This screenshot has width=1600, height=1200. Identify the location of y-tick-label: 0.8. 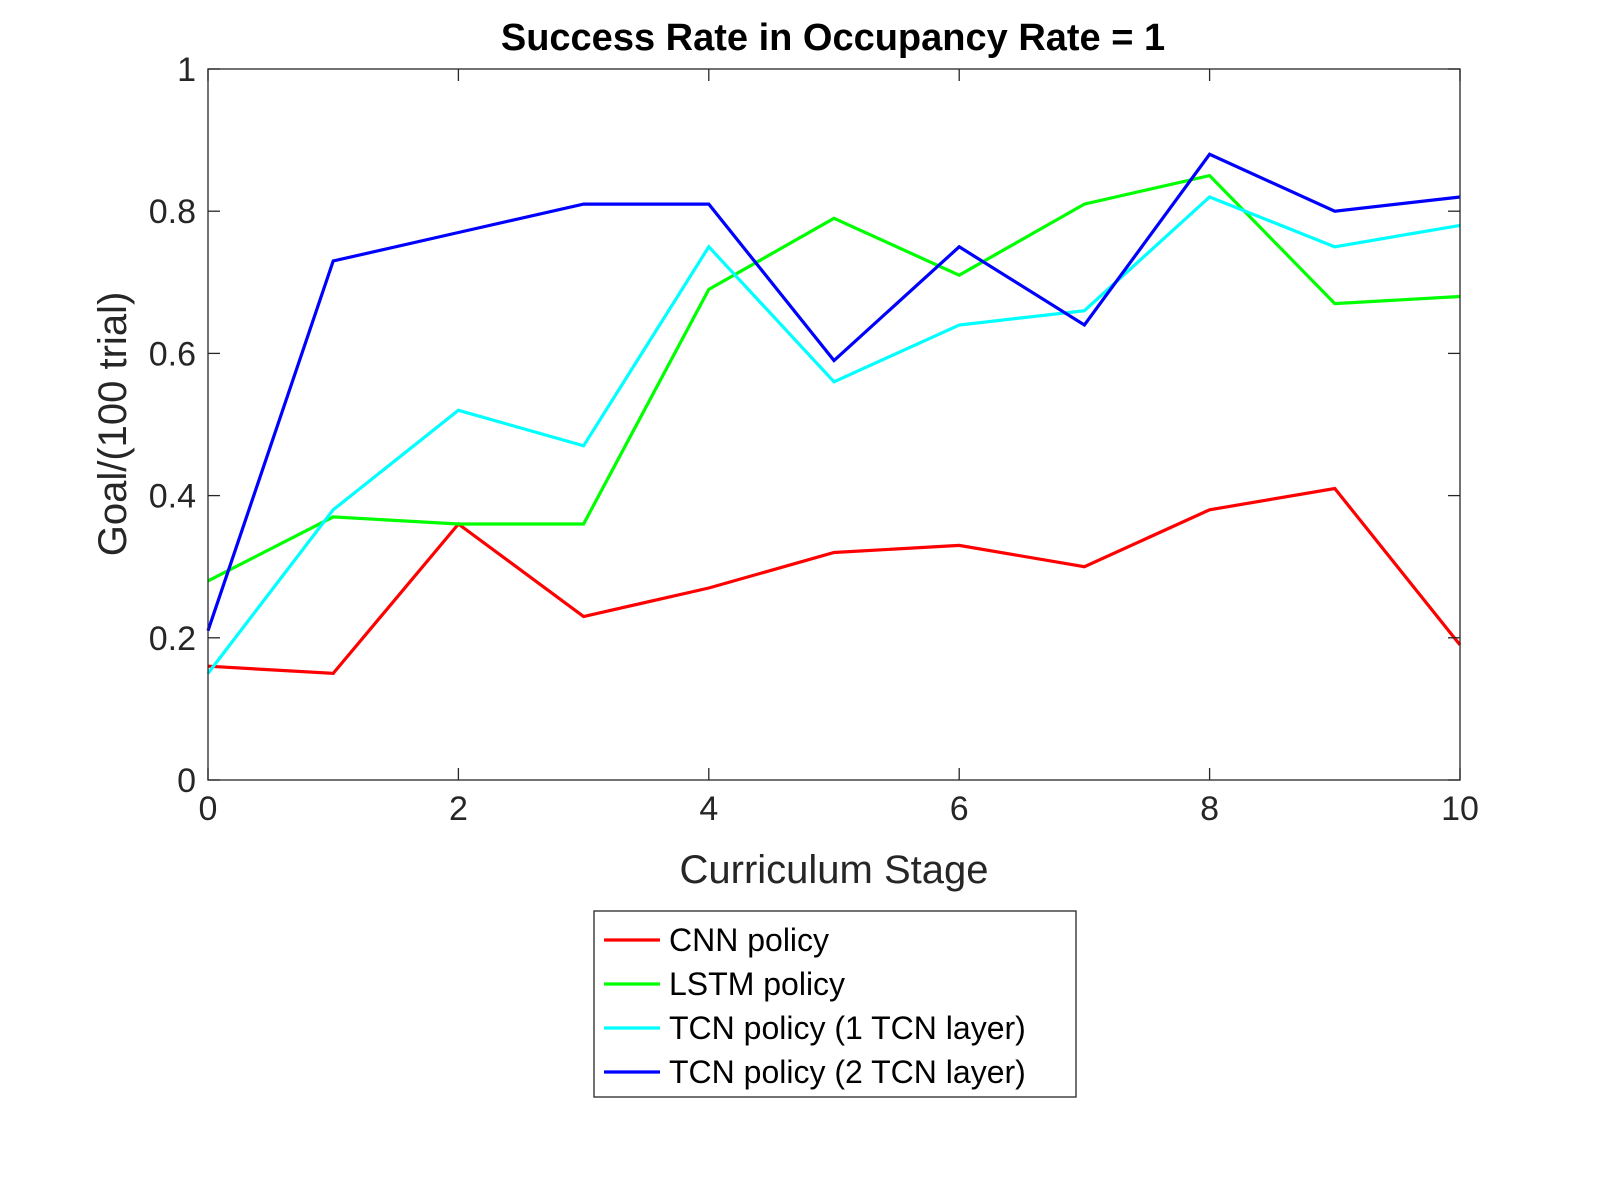
(172, 212).